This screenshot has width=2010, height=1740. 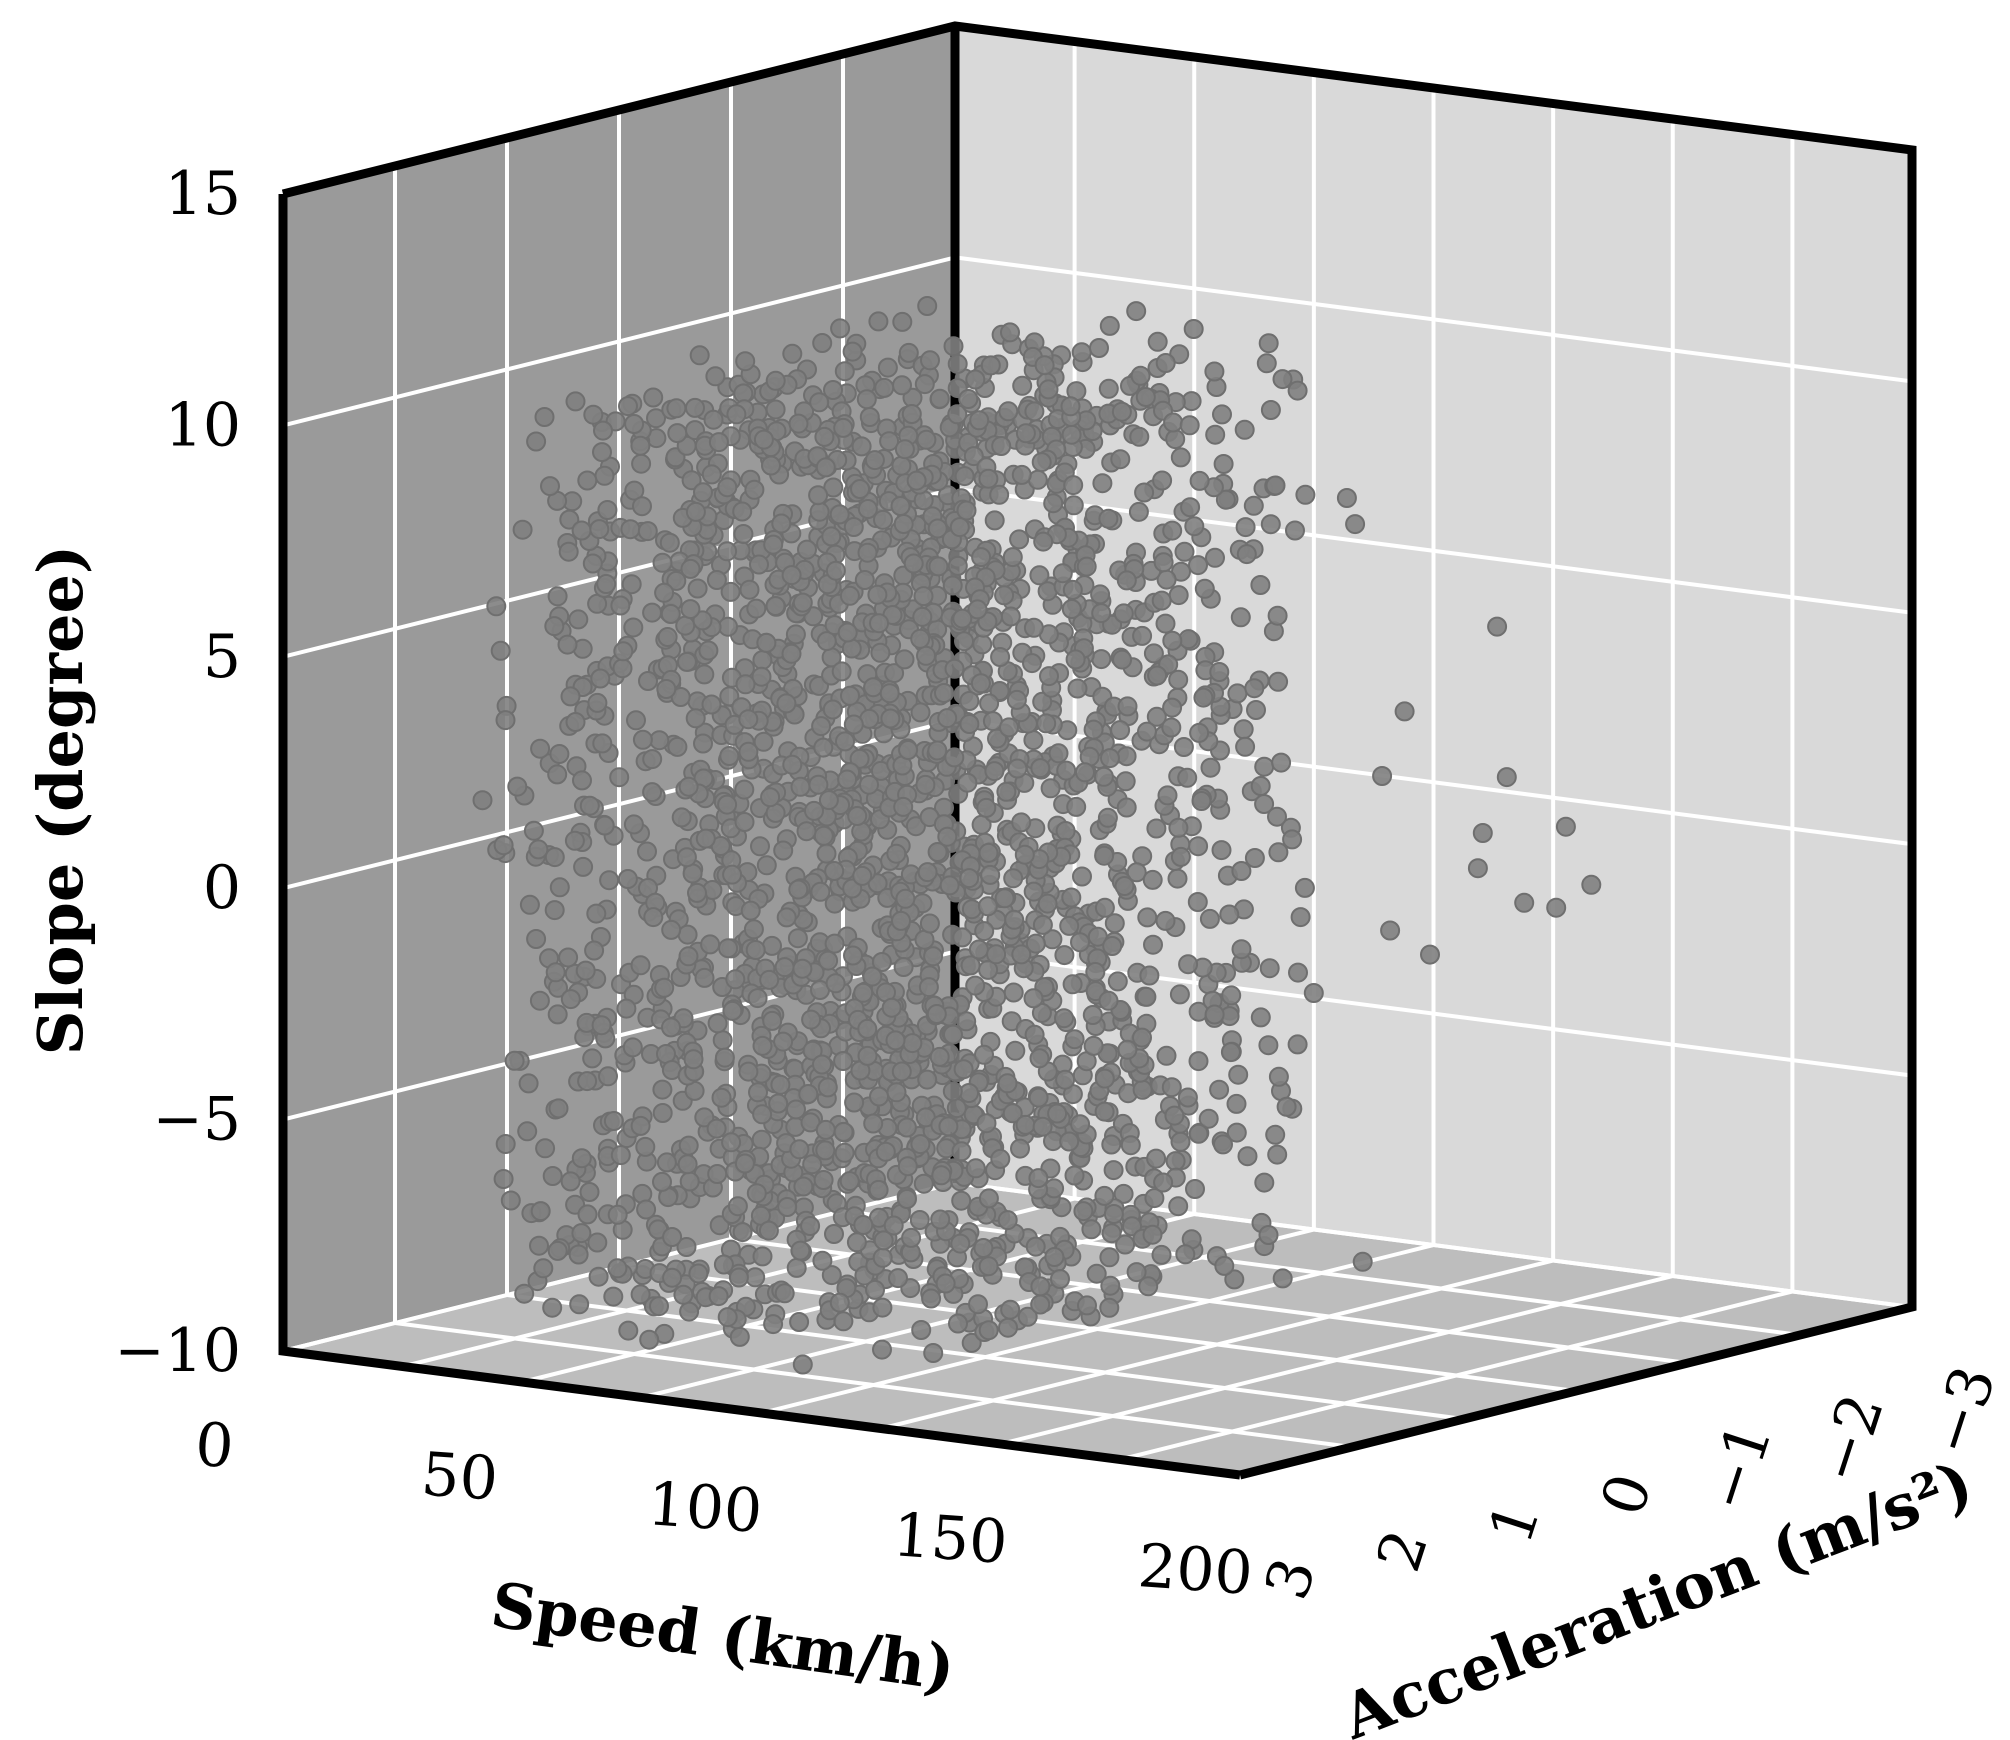 I want to click on z-tick-label: 15, so click(x=203, y=194).